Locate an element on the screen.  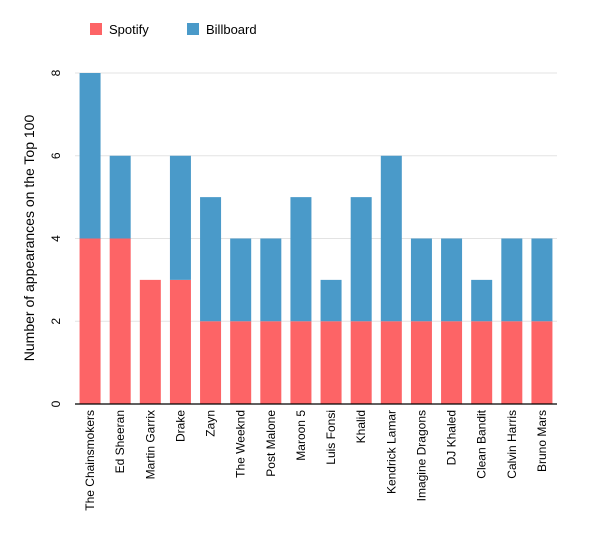
x-tick-label-14: Calvin Harris is located at coordinates (512, 444).